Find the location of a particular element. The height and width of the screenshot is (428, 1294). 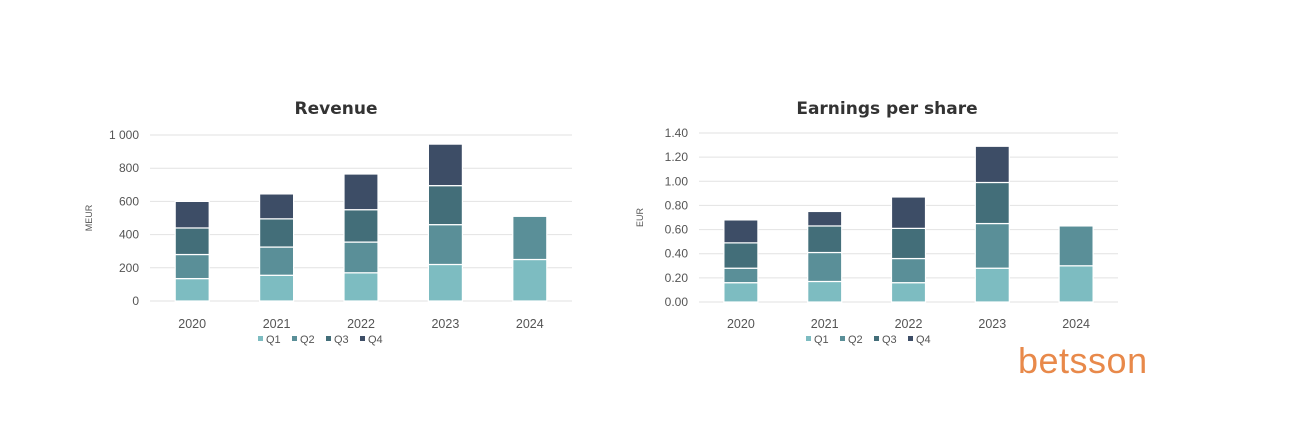

y-tick-label: 0.20 is located at coordinates (677, 278).